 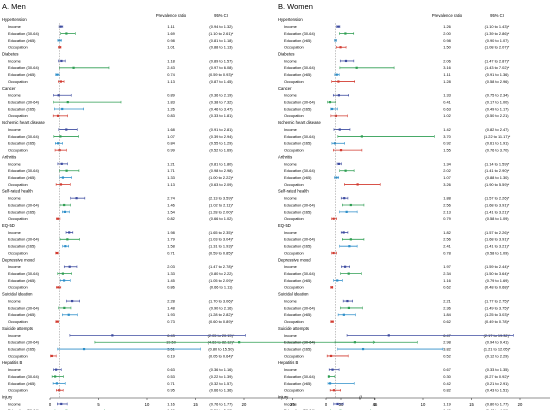 What do you see at coordinates (171, 95) in the screenshot?
I see `prevalence-ratio-value: 0.89` at bounding box center [171, 95].